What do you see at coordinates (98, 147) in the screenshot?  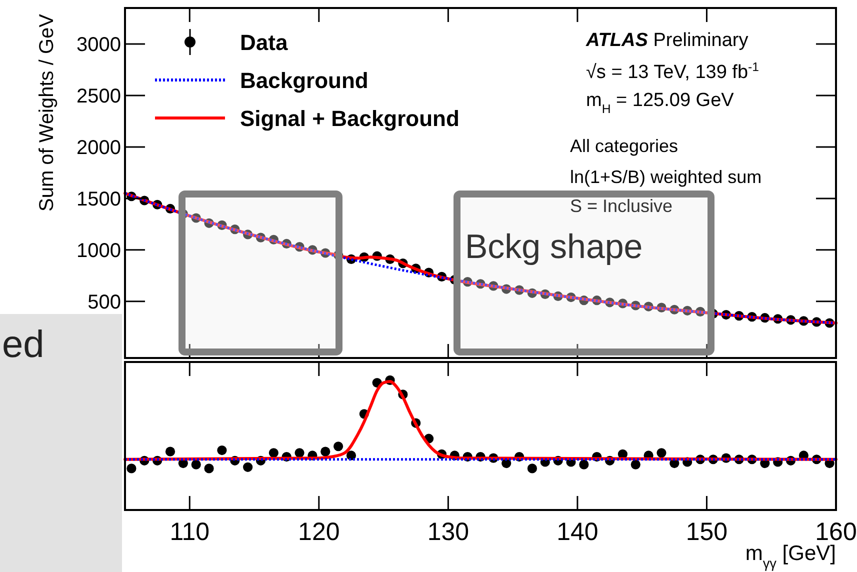 I see `y-tick-label: 2000` at bounding box center [98, 147].